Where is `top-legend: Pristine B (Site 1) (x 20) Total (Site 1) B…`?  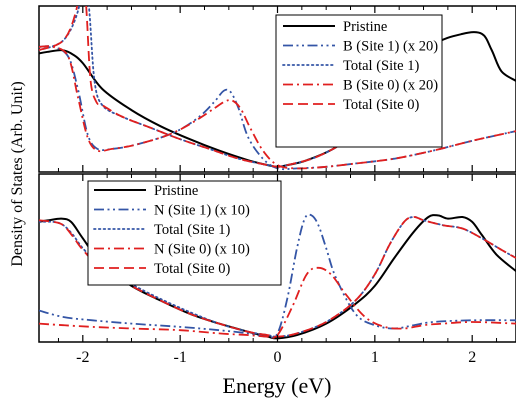 top-legend: Pristine B (Site 1) (x 20) Total (Site 1) B… is located at coordinates (359, 81).